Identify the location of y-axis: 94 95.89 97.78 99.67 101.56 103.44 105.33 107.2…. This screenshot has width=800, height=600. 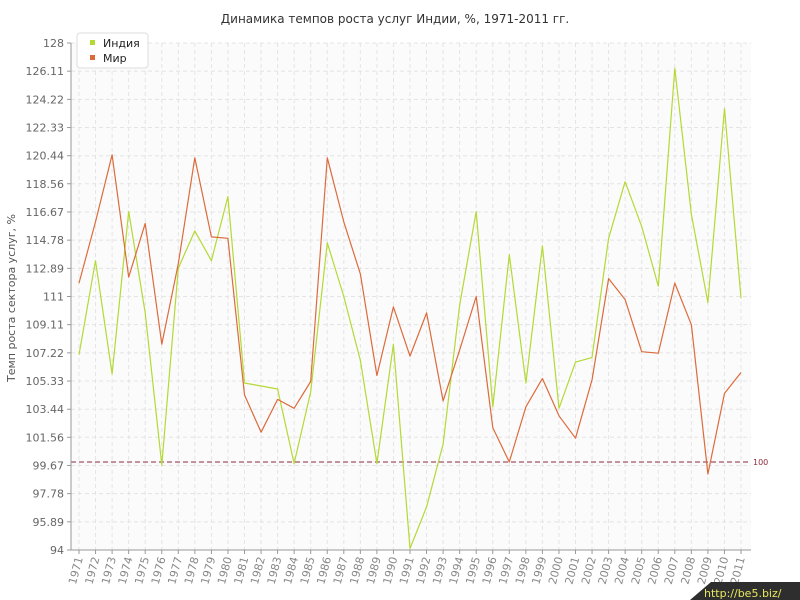
(49, 297).